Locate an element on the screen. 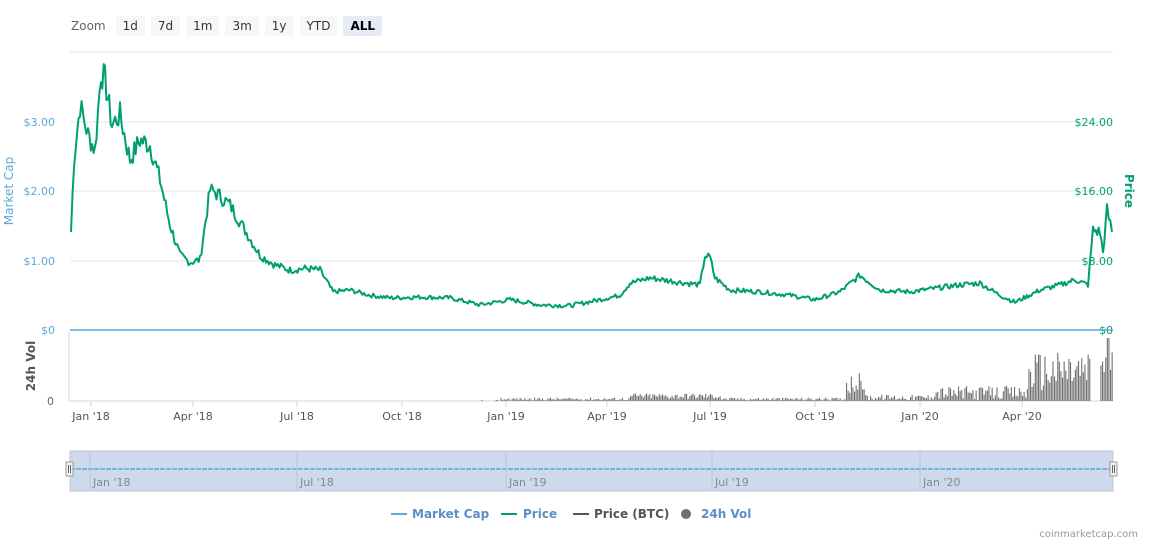 The width and height of the screenshot is (1150, 550). navigator-tick-label: Jan '19 is located at coordinates (527, 482).